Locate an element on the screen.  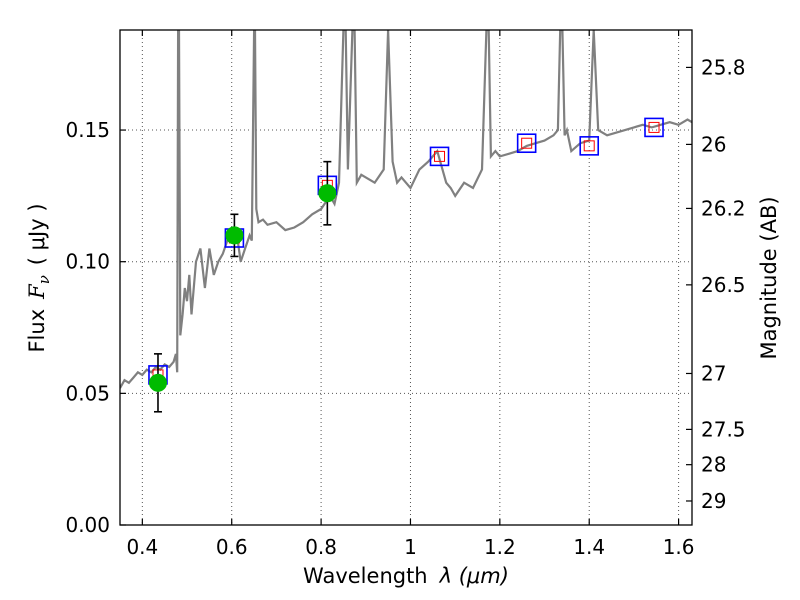
y-tick-label: 0.10 is located at coordinates (87, 262).